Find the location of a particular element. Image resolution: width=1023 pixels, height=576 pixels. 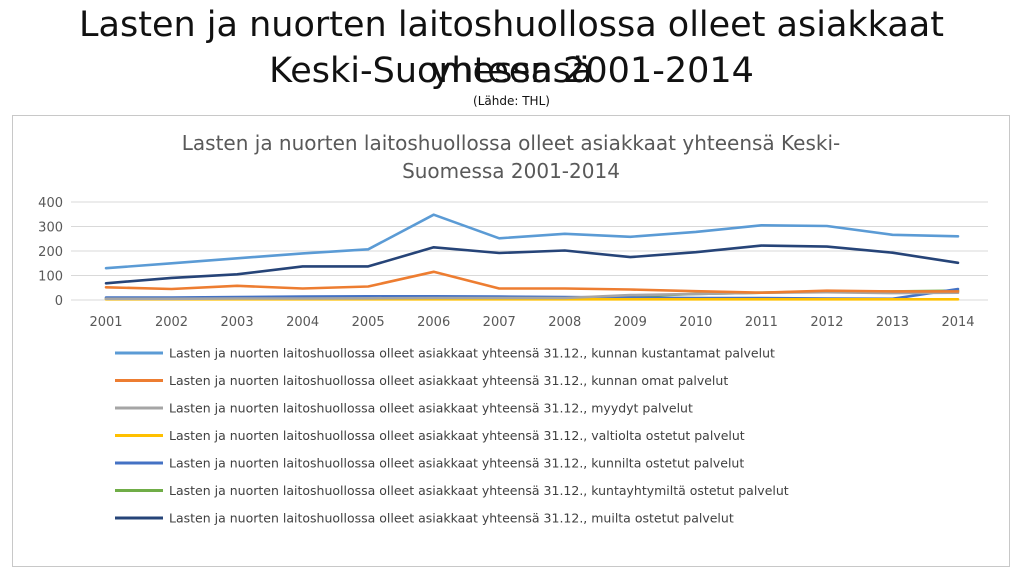

x-tick-label: 2009 is located at coordinates (630, 322).